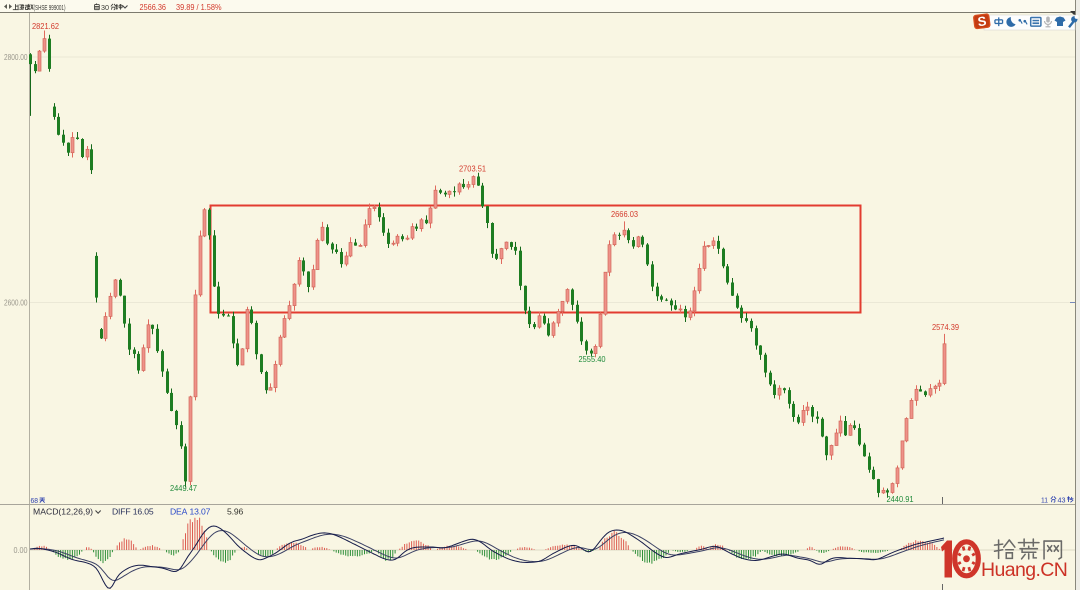 This screenshot has height=590, width=1080. What do you see at coordinates (21, 550) in the screenshot?
I see `svg-text: 0.00` at bounding box center [21, 550].